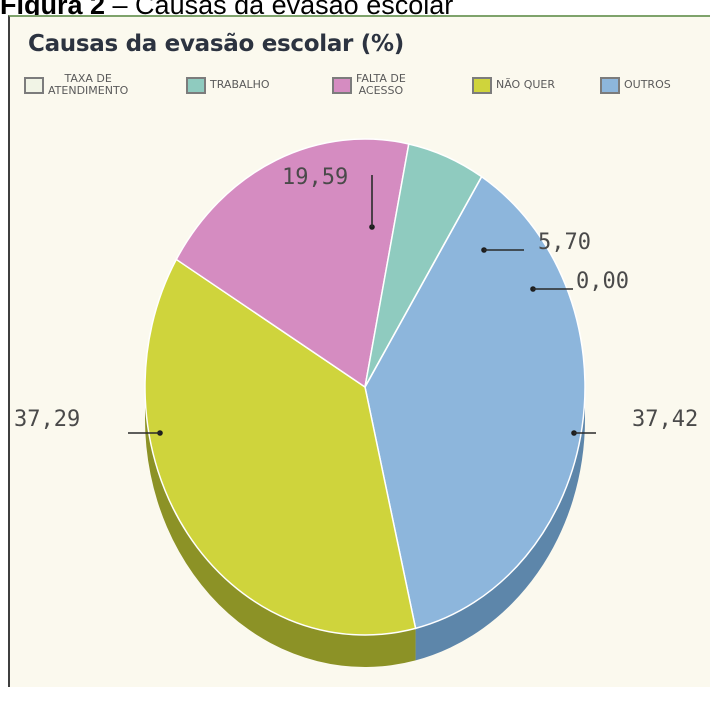 The width and height of the screenshot is (716, 702). Describe the element at coordinates (381, 78) in the screenshot. I see `legend-label-line: FALTA DE` at that location.